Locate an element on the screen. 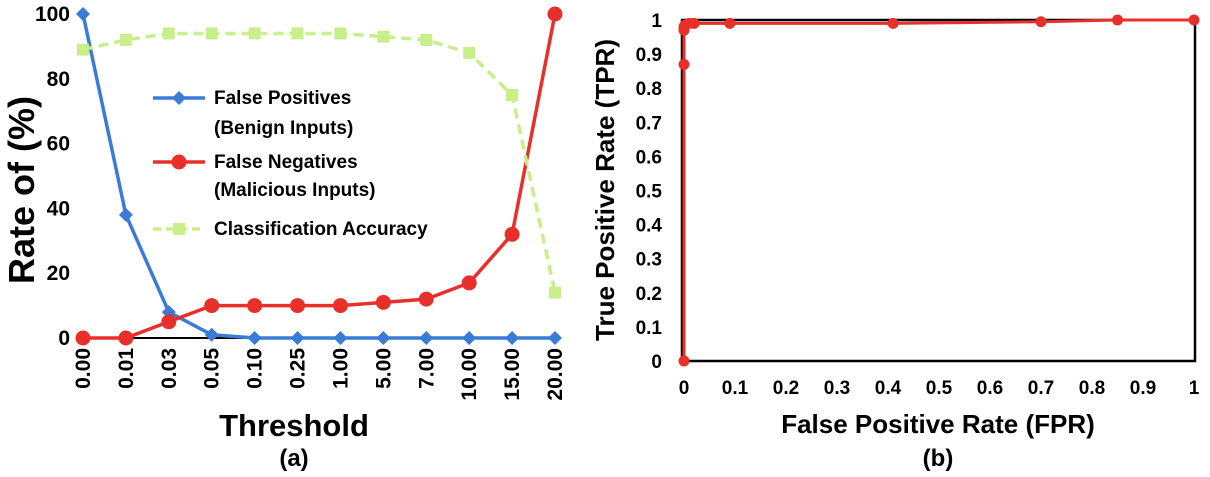  chart-b-ytick-label: 0.7 is located at coordinates (649, 123).